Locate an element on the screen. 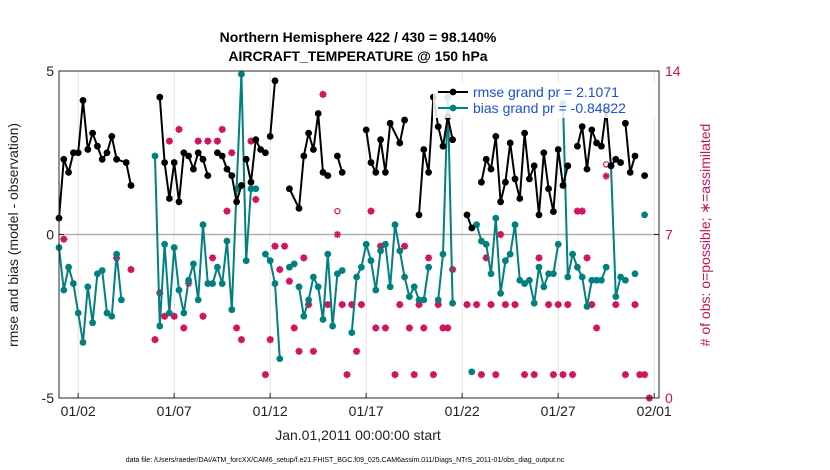  y-right-tick-label-0: 0 is located at coordinates (669, 398).